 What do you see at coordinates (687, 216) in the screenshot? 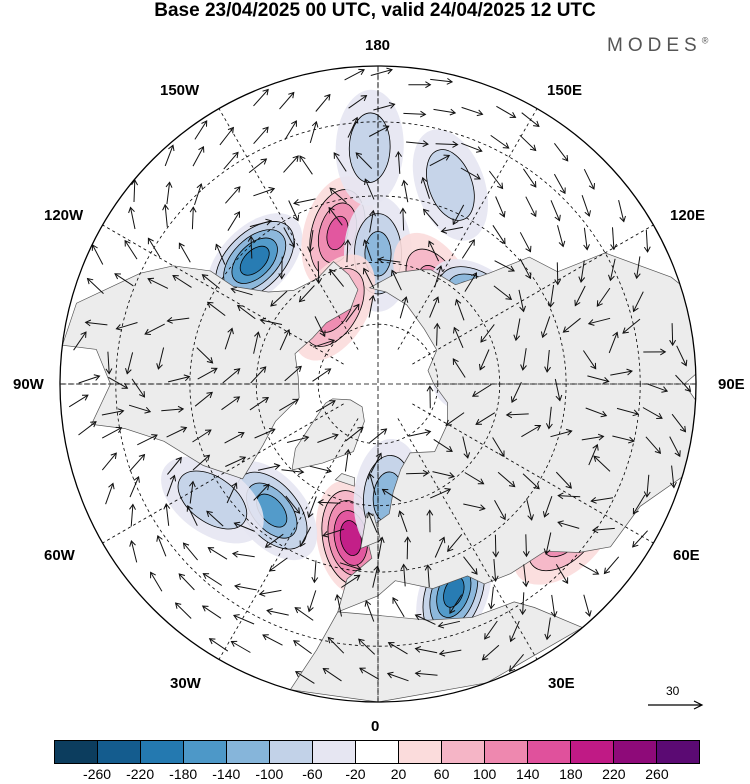
I see `lon-label-120e: 120E` at bounding box center [687, 216].